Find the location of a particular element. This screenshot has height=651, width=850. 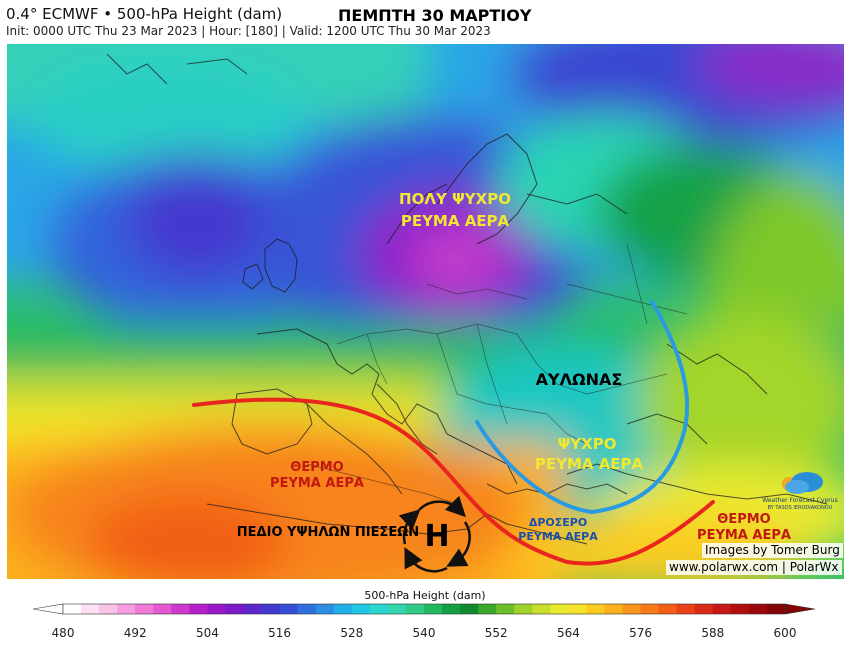

colorbar-tick-label: 600 is located at coordinates (785, 633).